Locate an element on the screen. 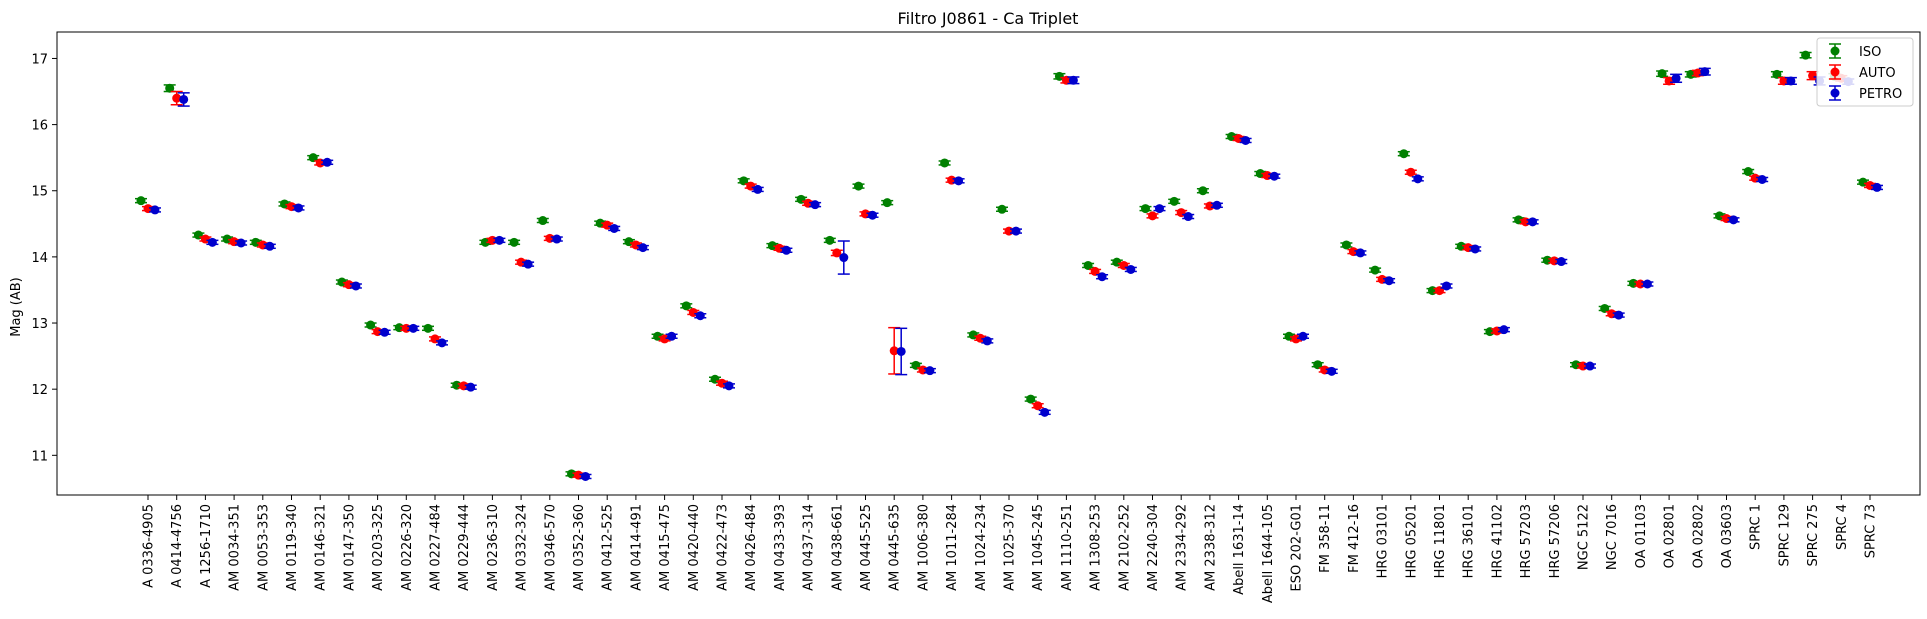 The height and width of the screenshot is (619, 1927). legend-label: AUTO is located at coordinates (1877, 73).